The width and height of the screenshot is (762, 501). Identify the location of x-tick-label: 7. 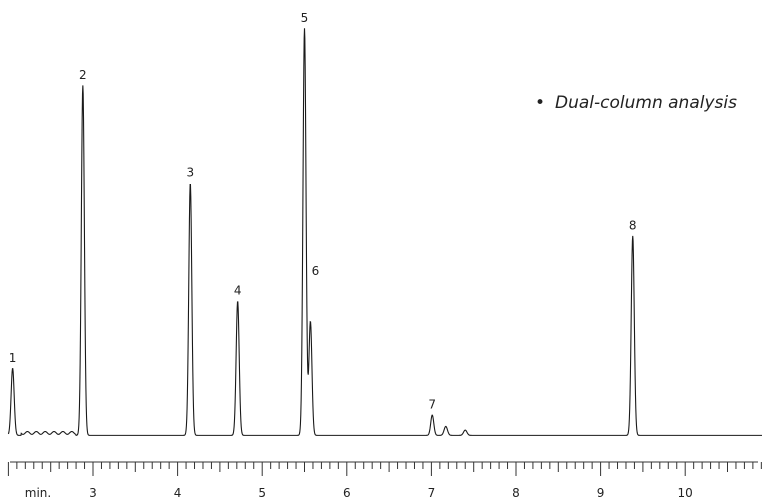
(432, 493).